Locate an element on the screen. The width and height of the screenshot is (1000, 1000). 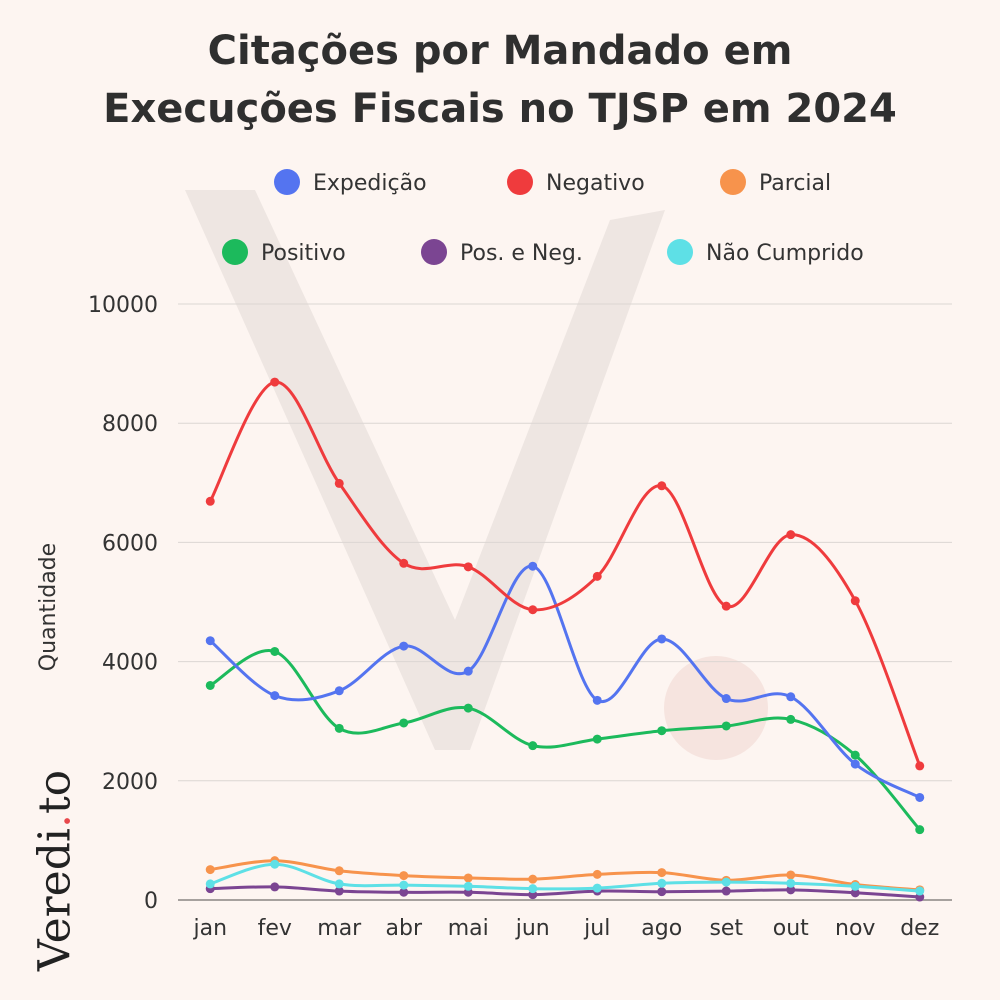
x-tick-label: set is located at coordinates (726, 928).